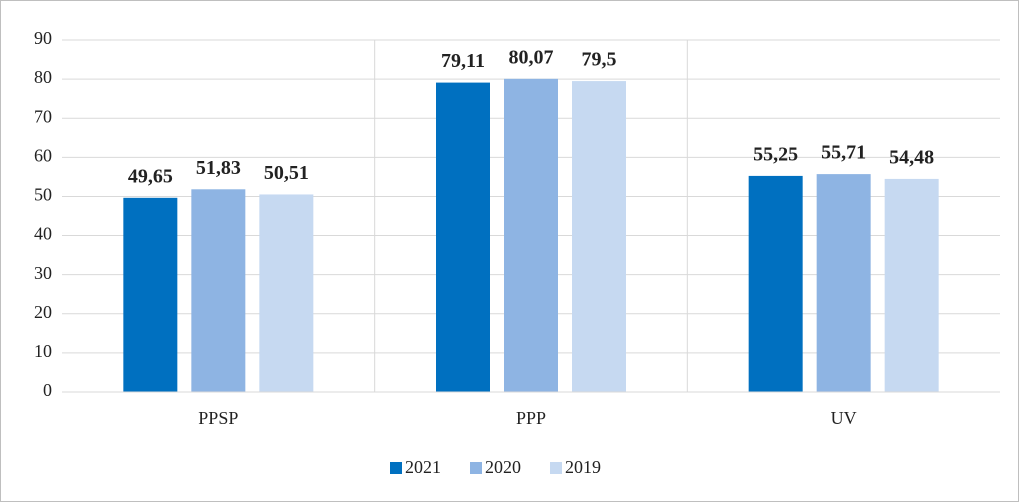 Image resolution: width=1019 pixels, height=502 pixels. What do you see at coordinates (43, 155) in the screenshot?
I see `y-tick-label: 60` at bounding box center [43, 155].